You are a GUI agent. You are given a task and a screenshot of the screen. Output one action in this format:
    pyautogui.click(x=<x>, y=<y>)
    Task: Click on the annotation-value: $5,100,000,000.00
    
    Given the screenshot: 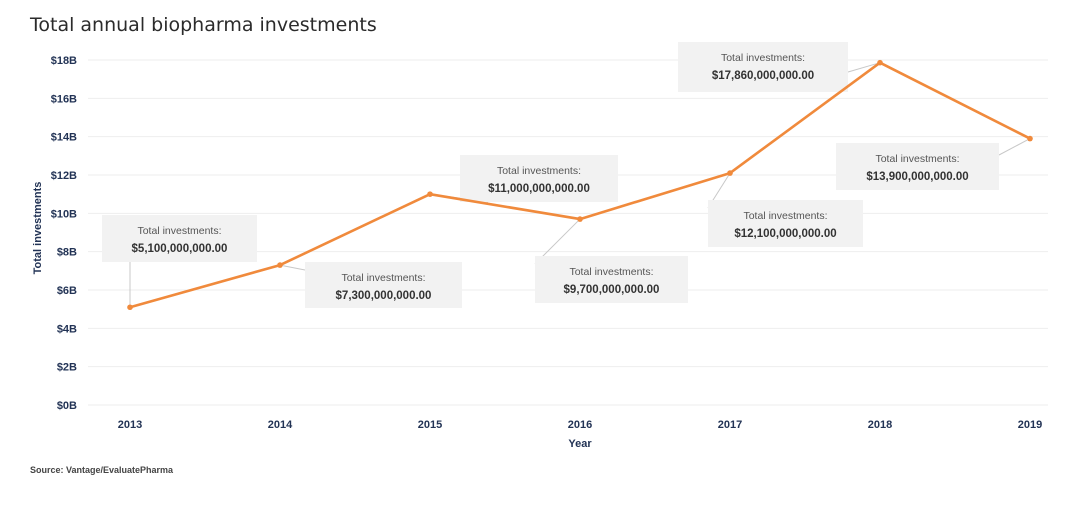 What is the action you would take?
    pyautogui.click(x=180, y=249)
    